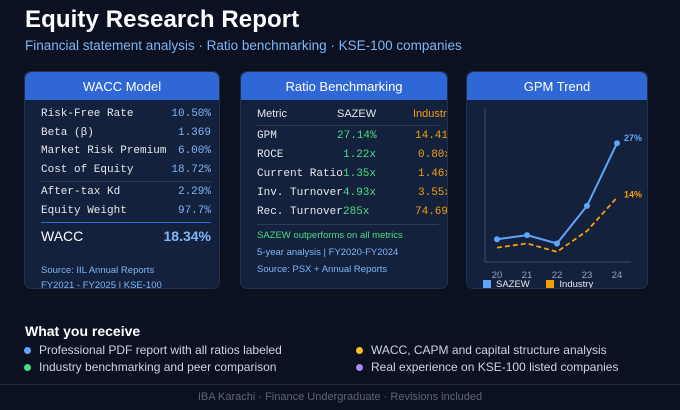 The height and width of the screenshot is (410, 680). What do you see at coordinates (300, 212) in the screenshot?
I see `ratio-metric: Rec. Turnover` at bounding box center [300, 212].